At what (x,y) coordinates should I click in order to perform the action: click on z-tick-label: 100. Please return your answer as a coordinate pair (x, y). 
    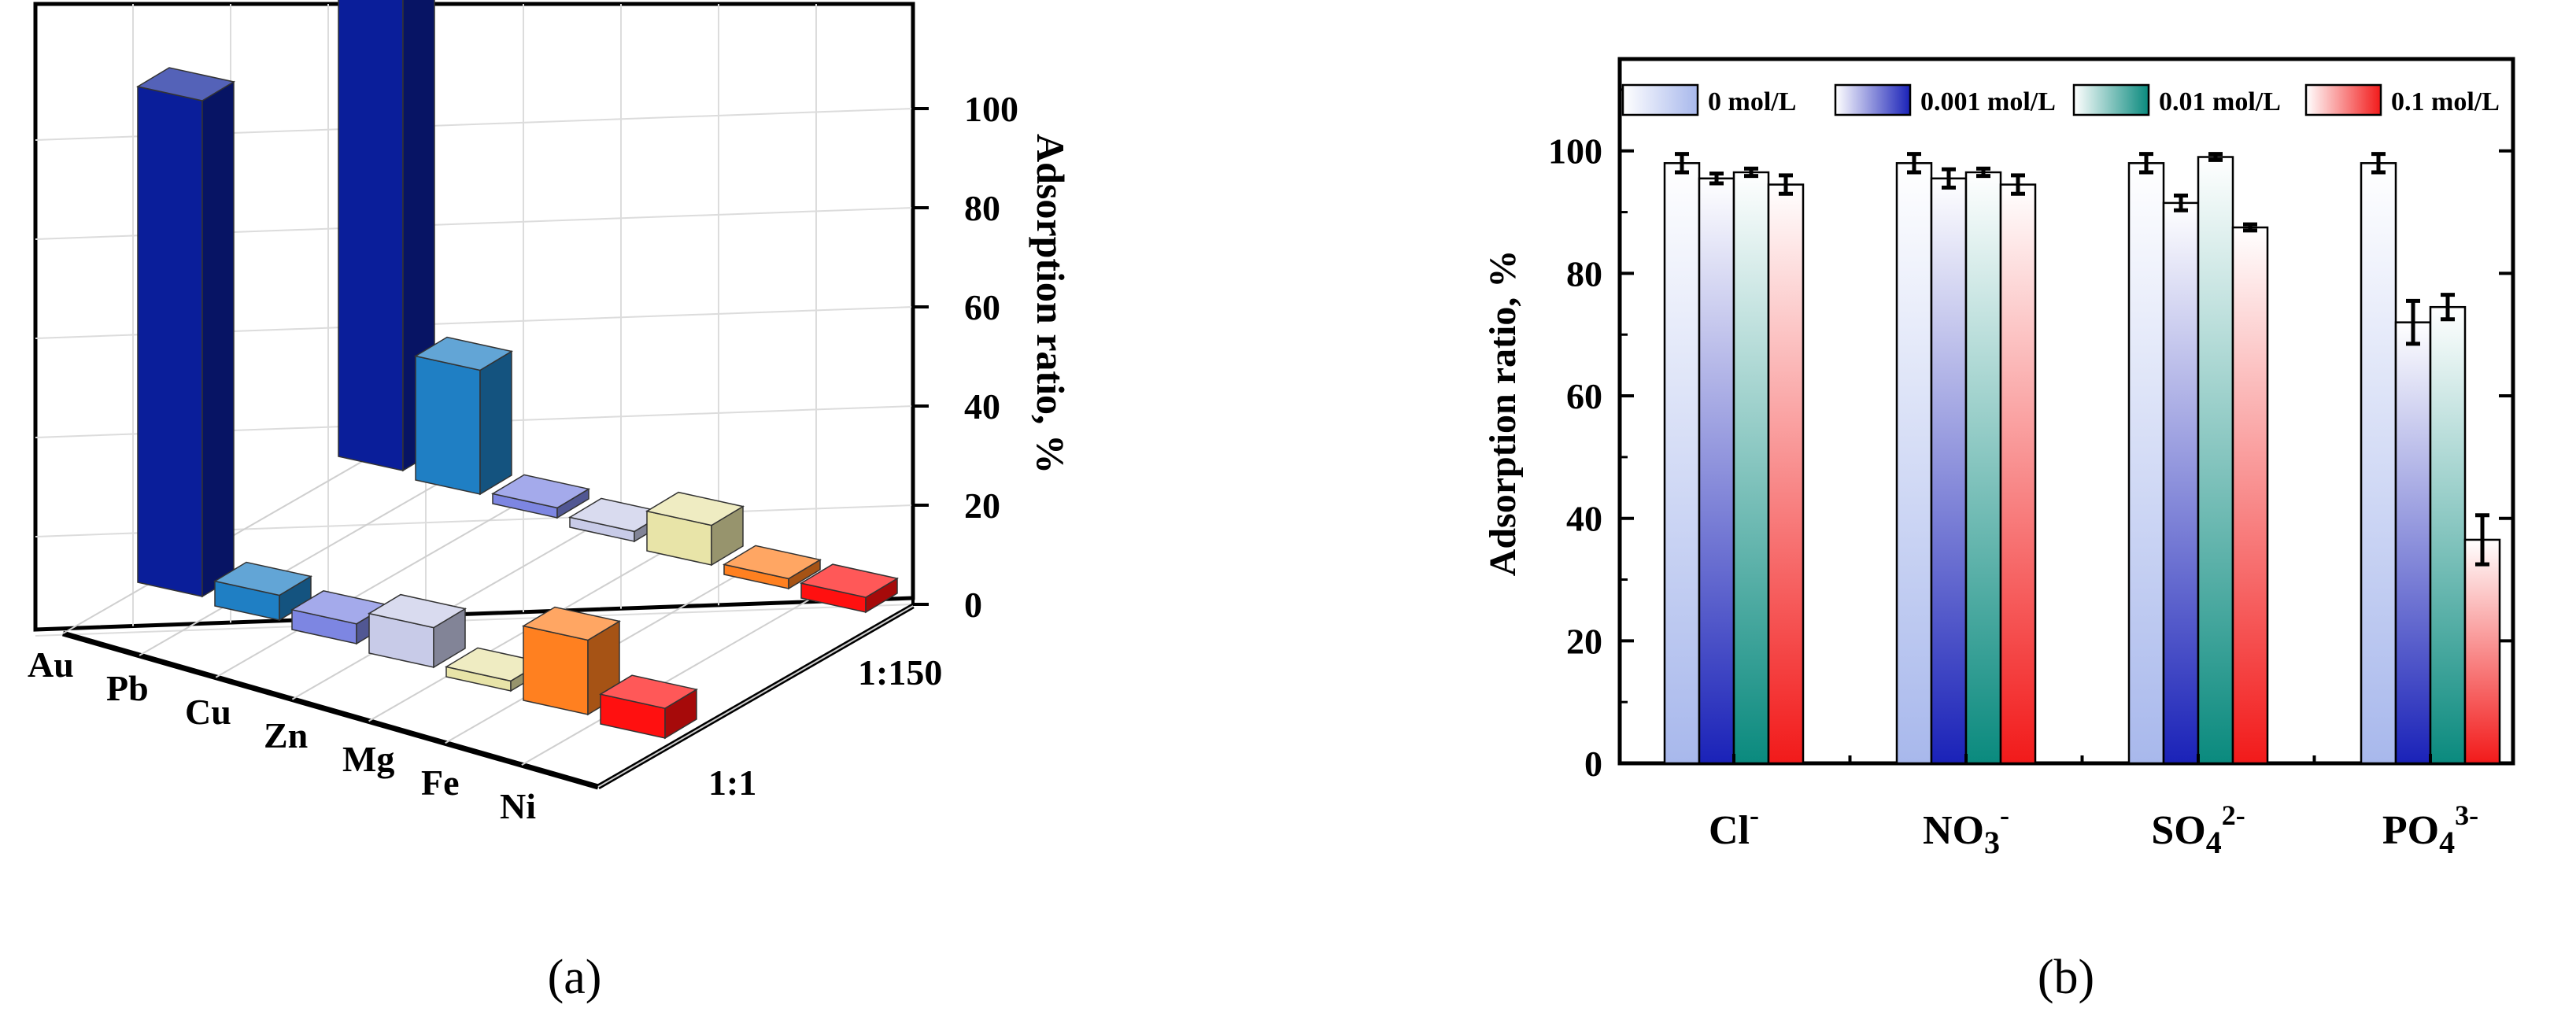
    Looking at the image, I should click on (991, 109).